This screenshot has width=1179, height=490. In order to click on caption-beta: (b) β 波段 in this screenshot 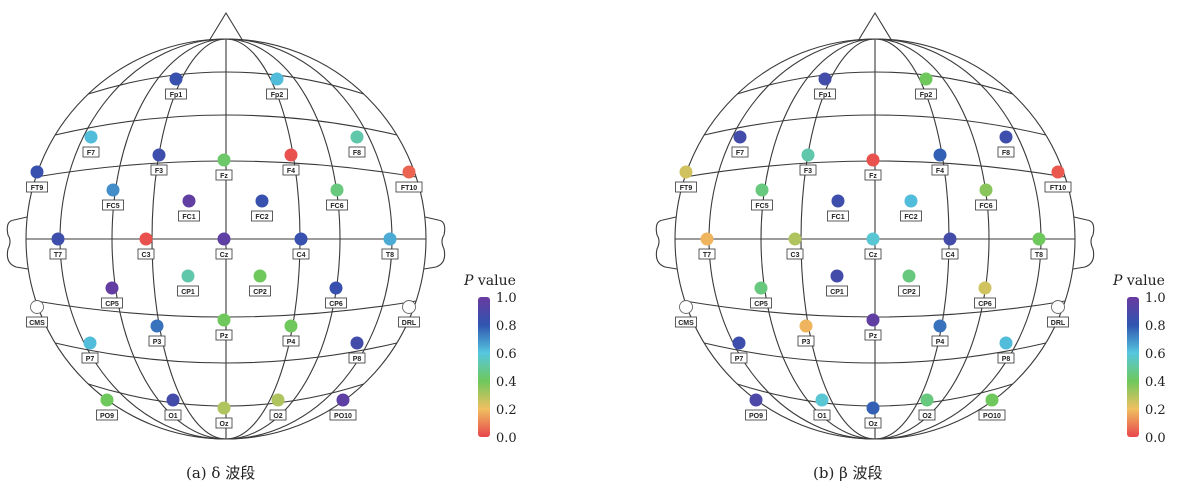, I will do `click(848, 473)`.